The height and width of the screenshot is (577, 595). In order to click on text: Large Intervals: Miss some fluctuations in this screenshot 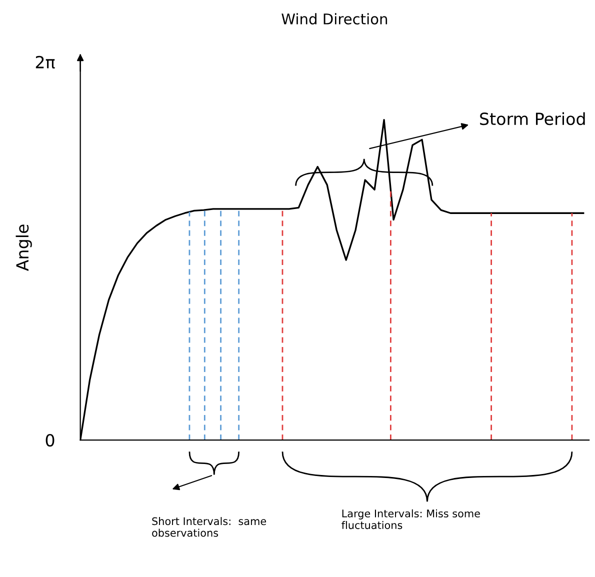, I will do `click(411, 519)`.